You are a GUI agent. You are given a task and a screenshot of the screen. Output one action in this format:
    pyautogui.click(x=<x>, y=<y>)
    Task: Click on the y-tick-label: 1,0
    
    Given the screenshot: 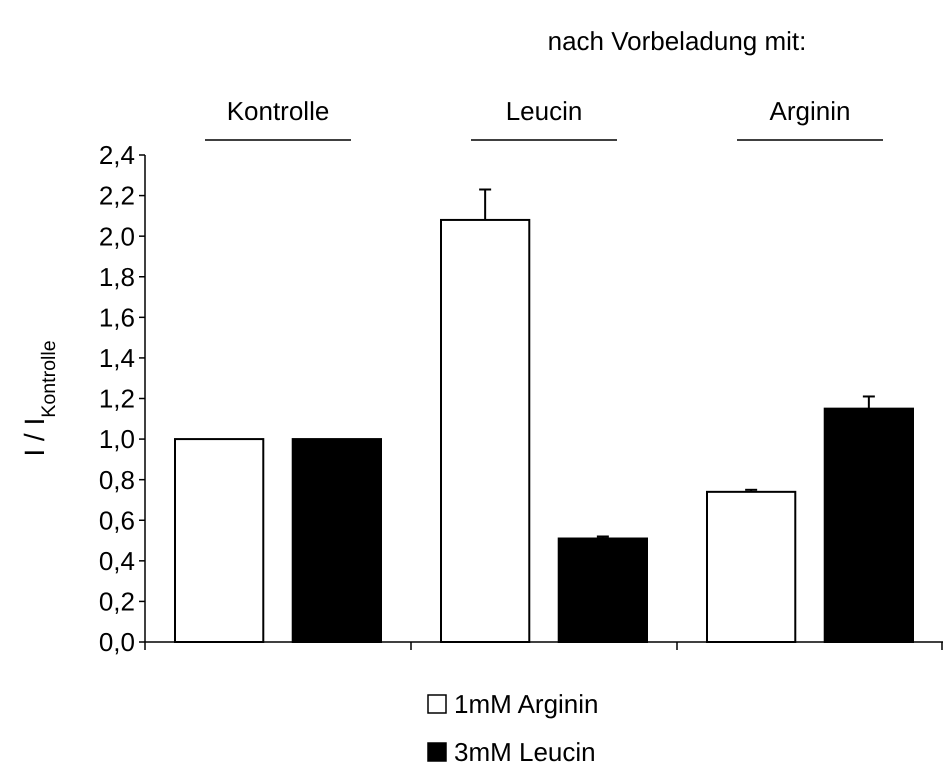 What is the action you would take?
    pyautogui.click(x=116, y=439)
    